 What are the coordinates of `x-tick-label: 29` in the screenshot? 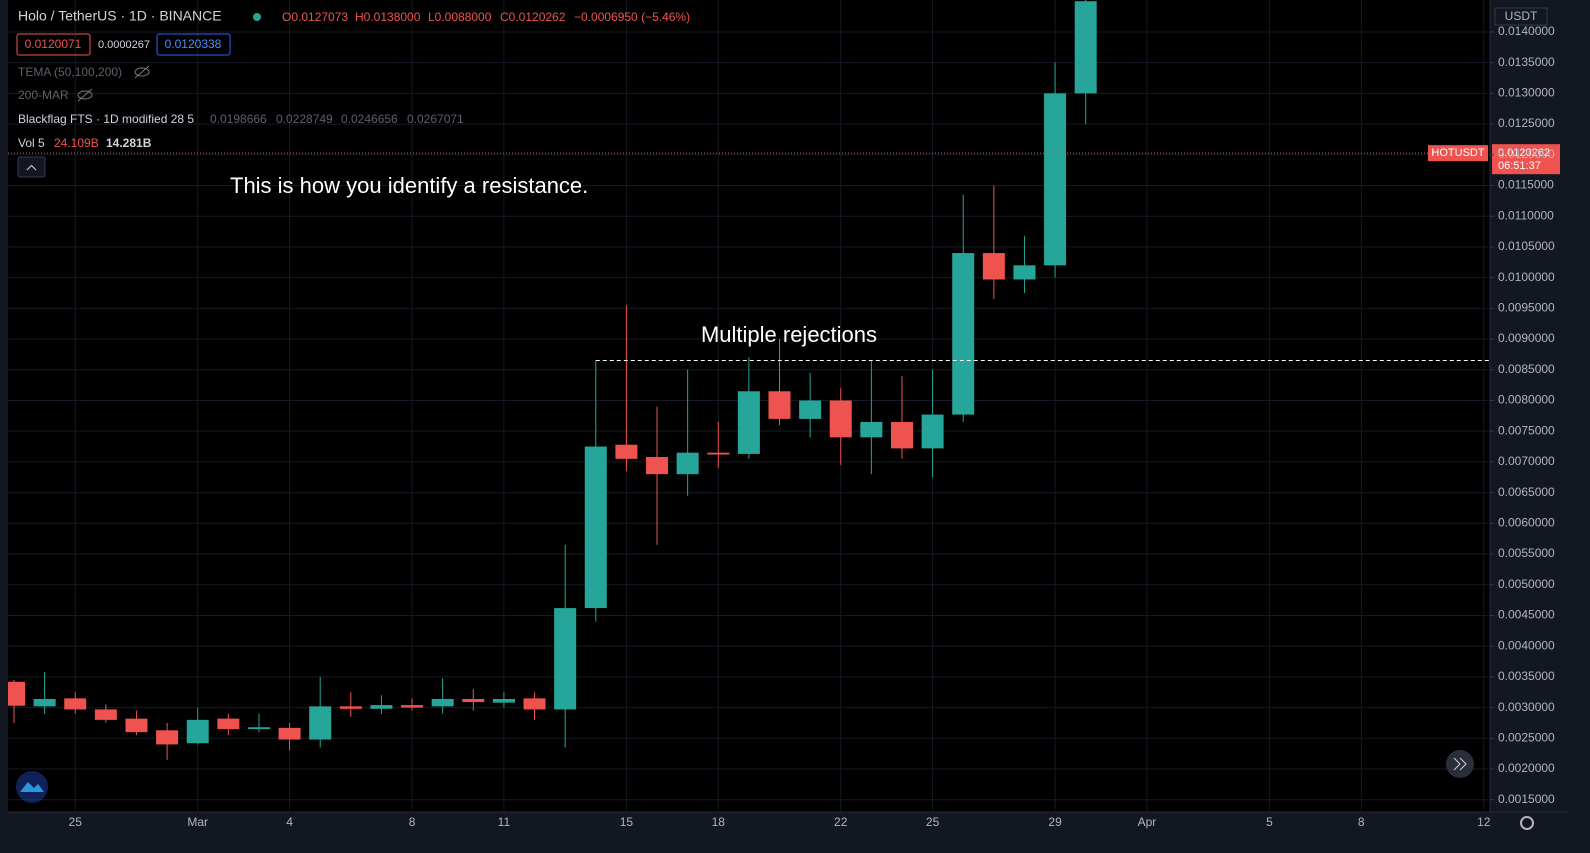 It's located at (1055, 822).